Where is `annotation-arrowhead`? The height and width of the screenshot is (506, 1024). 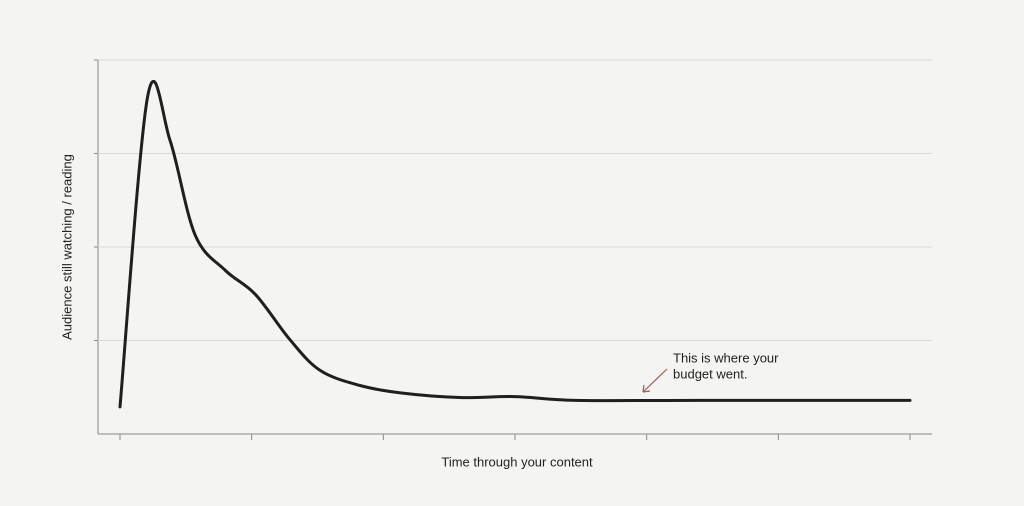 annotation-arrowhead is located at coordinates (646, 388).